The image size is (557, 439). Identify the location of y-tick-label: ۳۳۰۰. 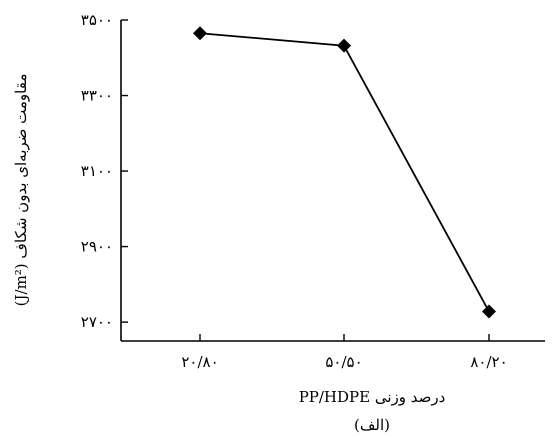
(97, 96).